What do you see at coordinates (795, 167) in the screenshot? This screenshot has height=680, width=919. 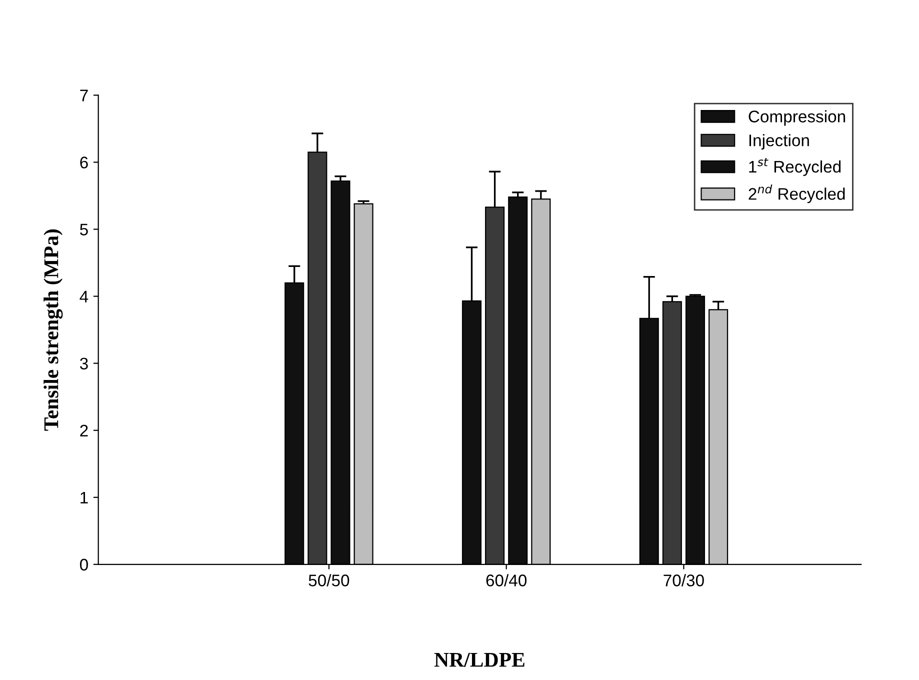 I see `legend-label: 1$^{st}$ Recycled` at bounding box center [795, 167].